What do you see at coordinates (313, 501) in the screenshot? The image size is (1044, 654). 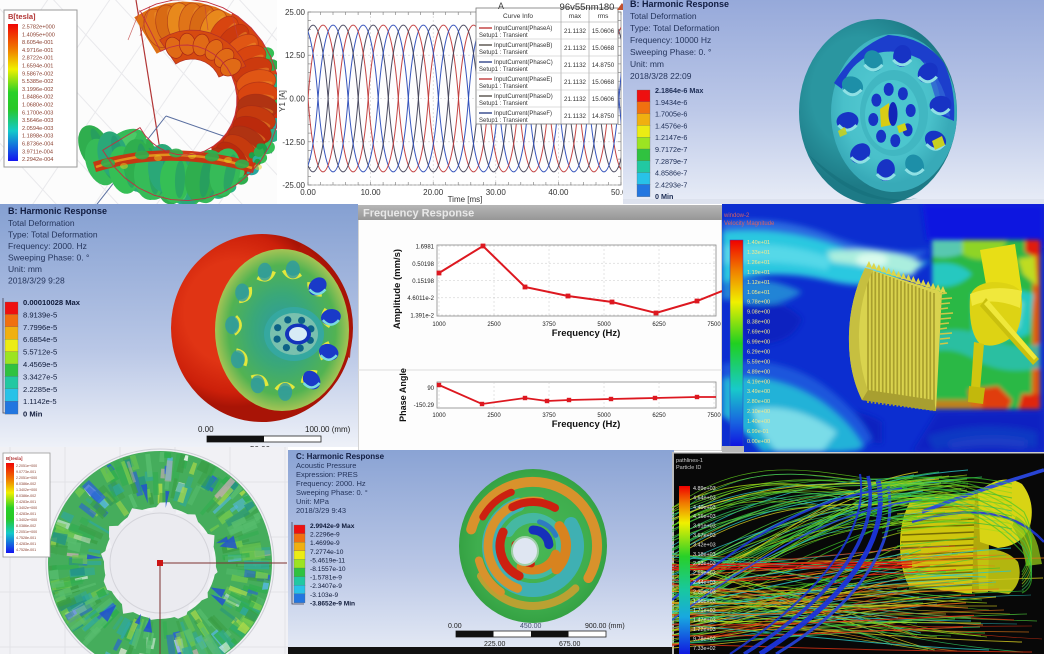 I see `svg-text: Unit: MPa` at bounding box center [313, 501].